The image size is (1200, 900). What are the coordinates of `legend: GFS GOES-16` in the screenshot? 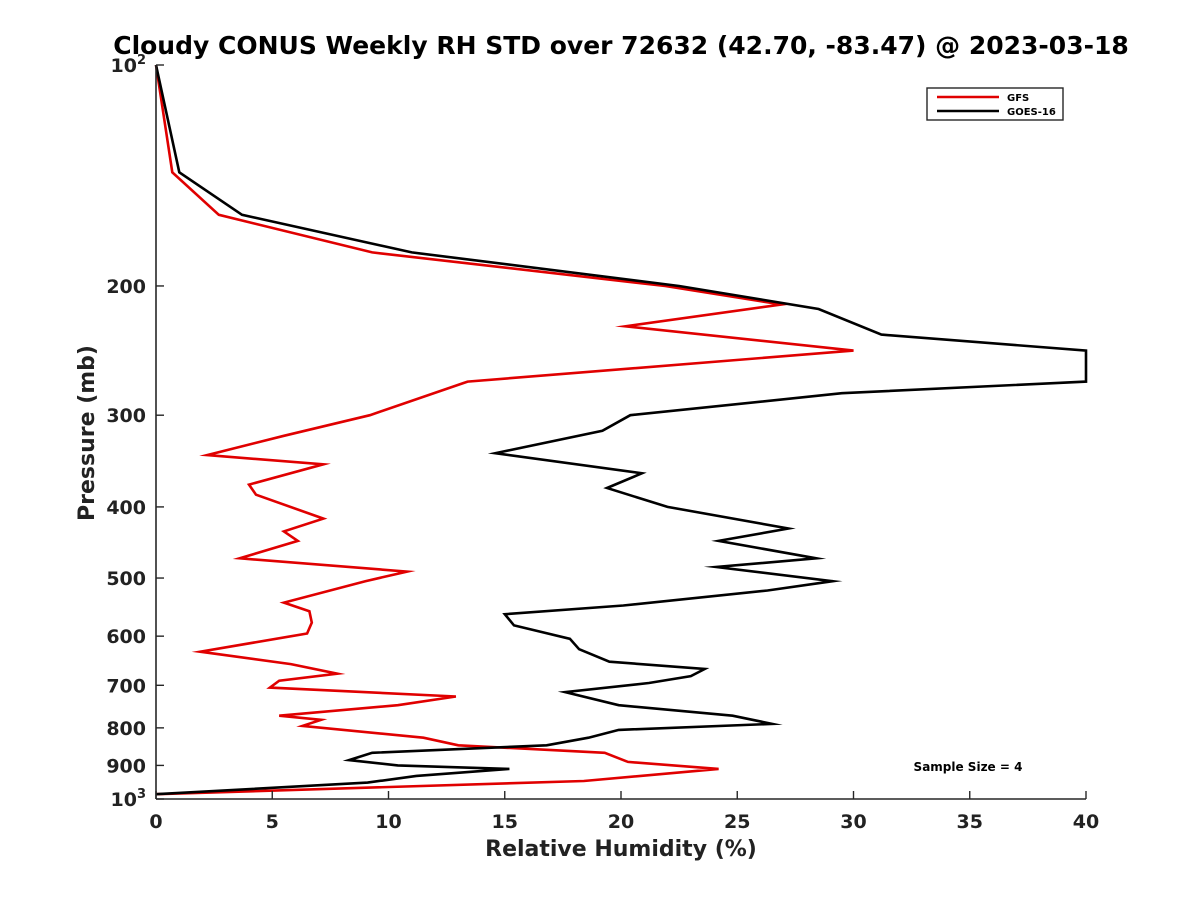 It's located at (995, 104).